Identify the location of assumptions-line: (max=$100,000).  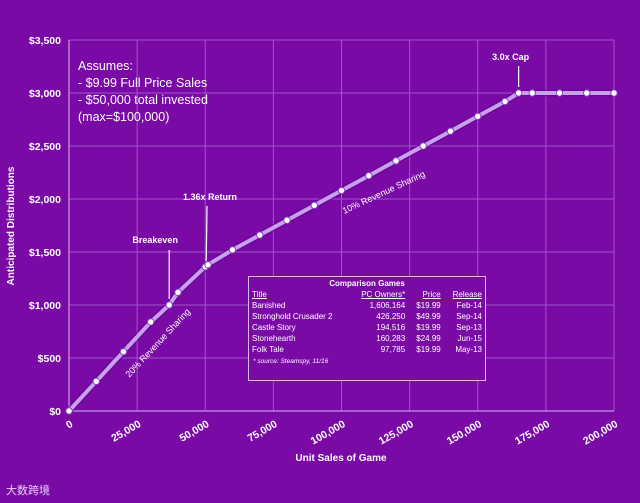
(124, 117).